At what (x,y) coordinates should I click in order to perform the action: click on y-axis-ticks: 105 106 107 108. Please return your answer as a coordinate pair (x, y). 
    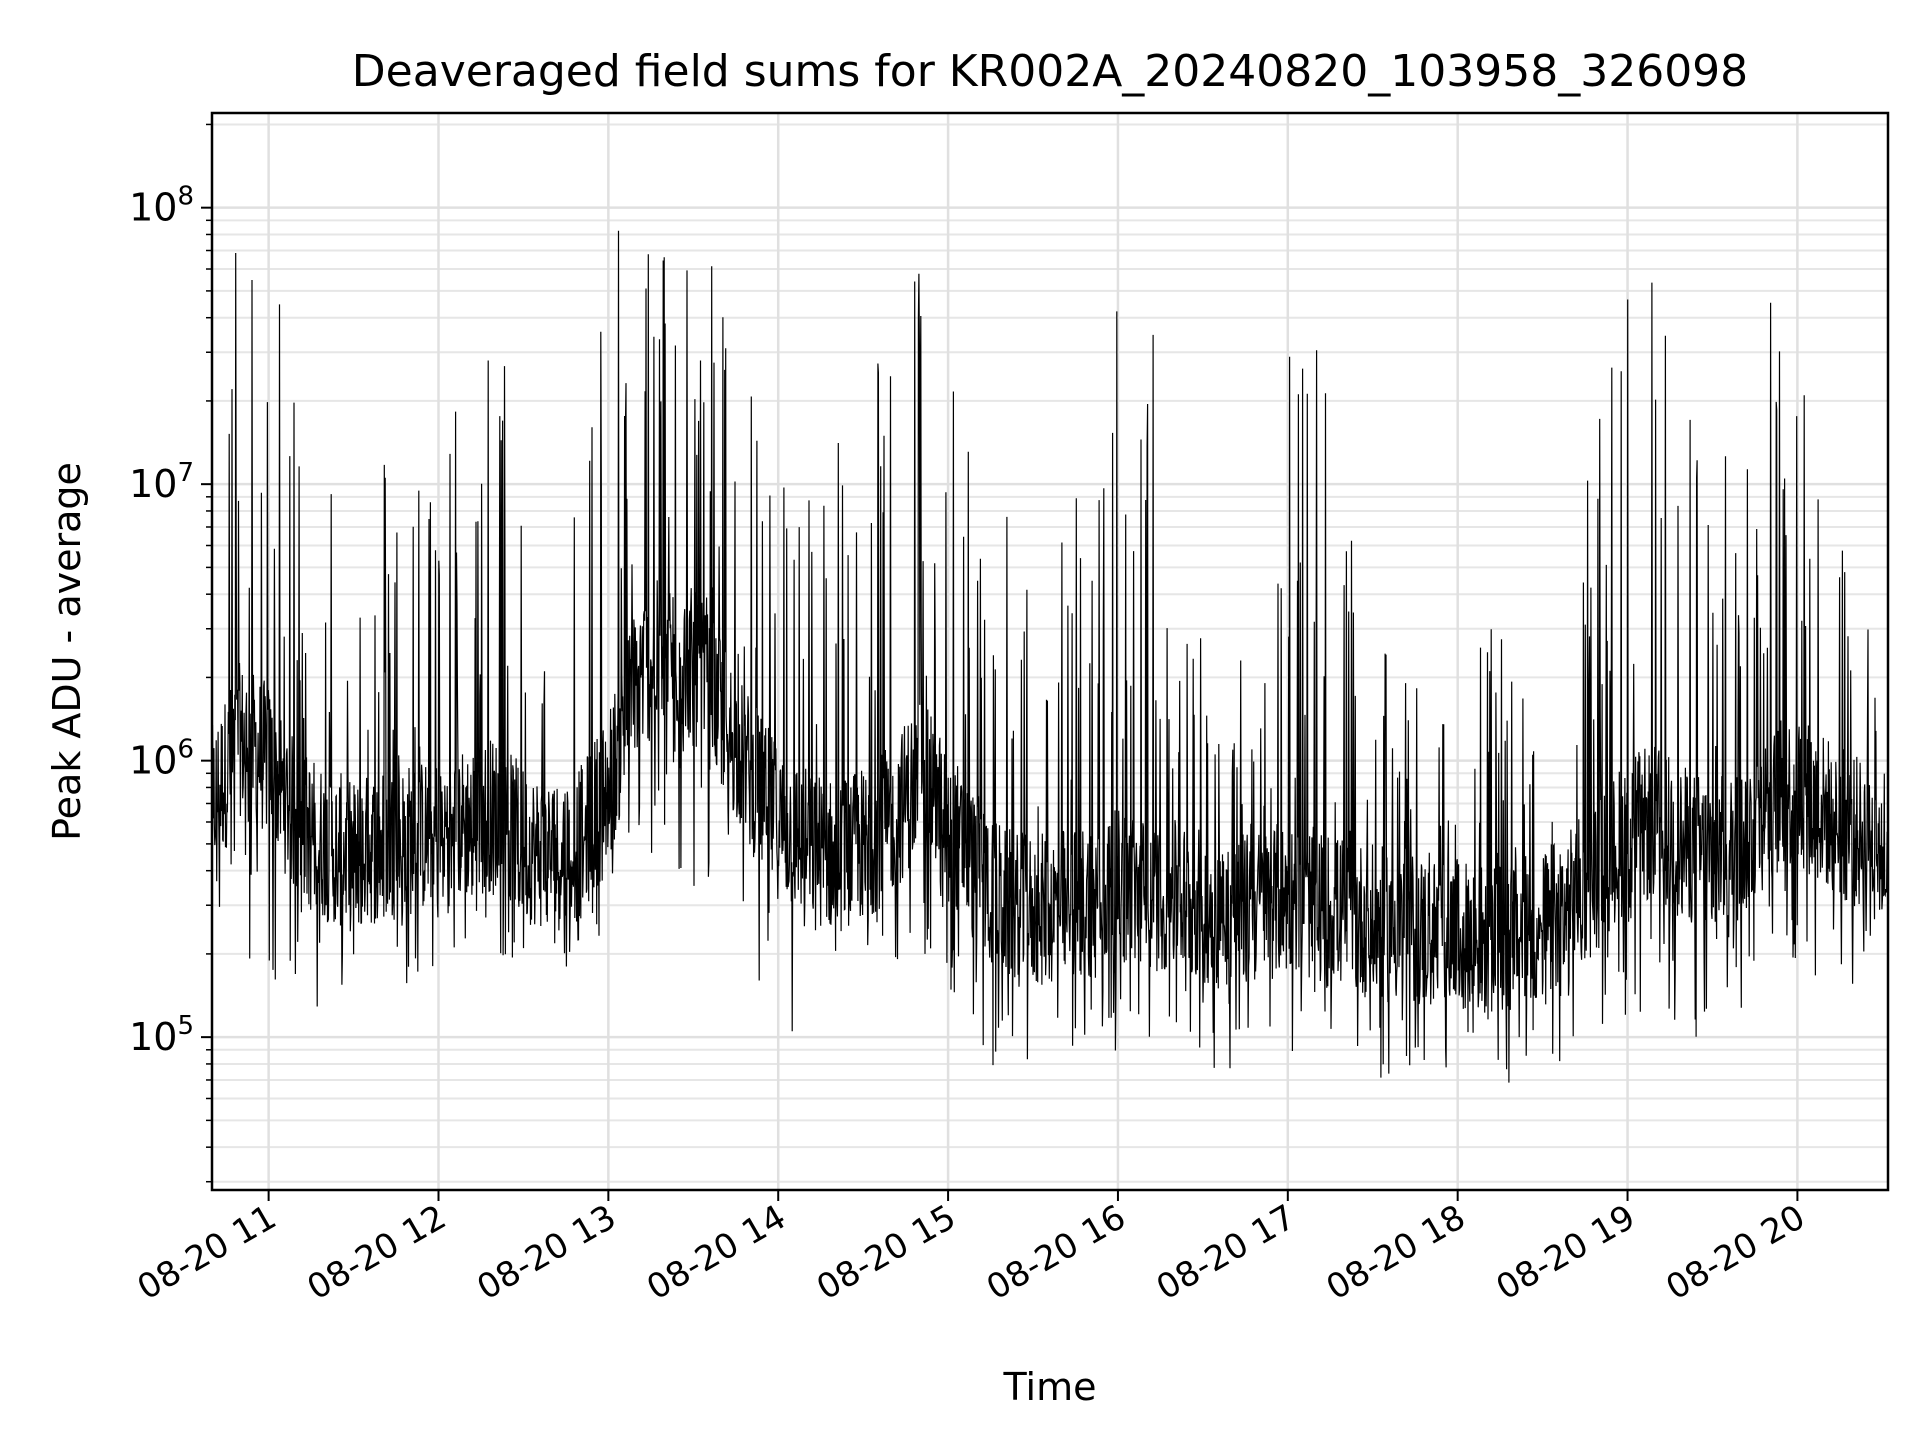
    Looking at the image, I should click on (170, 653).